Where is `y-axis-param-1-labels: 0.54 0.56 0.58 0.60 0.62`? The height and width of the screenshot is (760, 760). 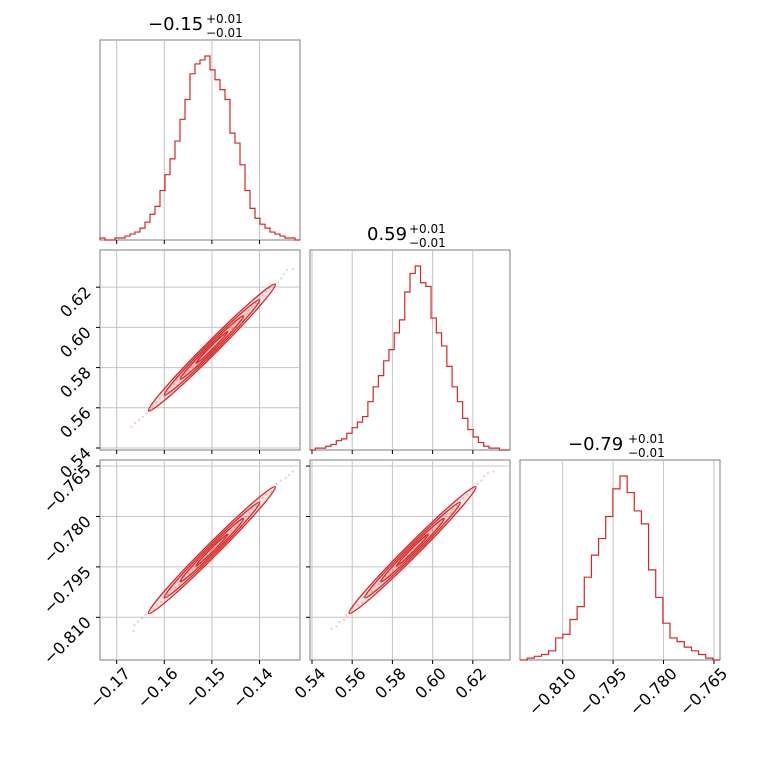 y-axis-param-1-labels: 0.54 0.56 0.58 0.60 0.62 is located at coordinates (75, 382).